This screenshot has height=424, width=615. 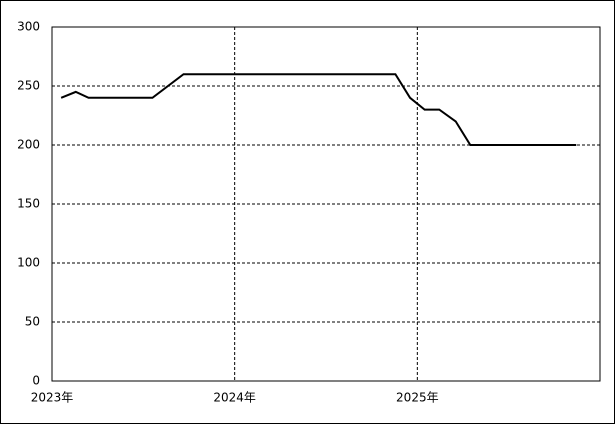 What do you see at coordinates (417, 398) in the screenshot?
I see `x-tick-label: 2025年` at bounding box center [417, 398].